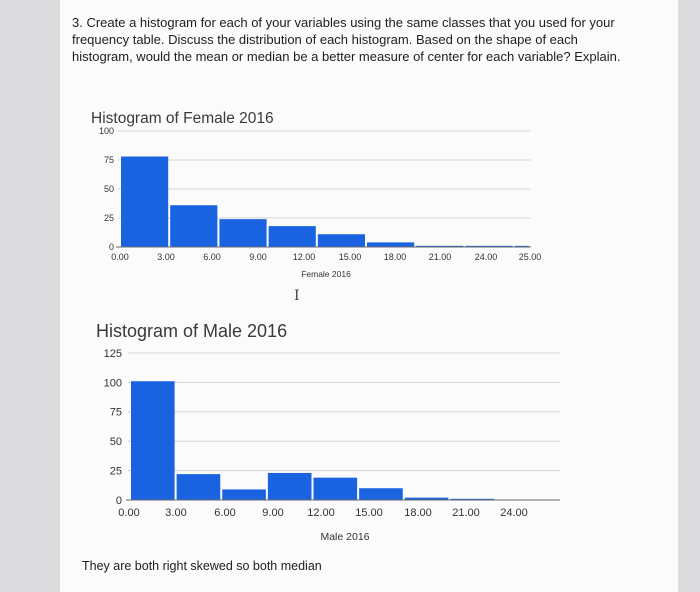 The height and width of the screenshot is (592, 700). What do you see at coordinates (530, 257) in the screenshot?
I see `x-tick-label: 25.00` at bounding box center [530, 257].